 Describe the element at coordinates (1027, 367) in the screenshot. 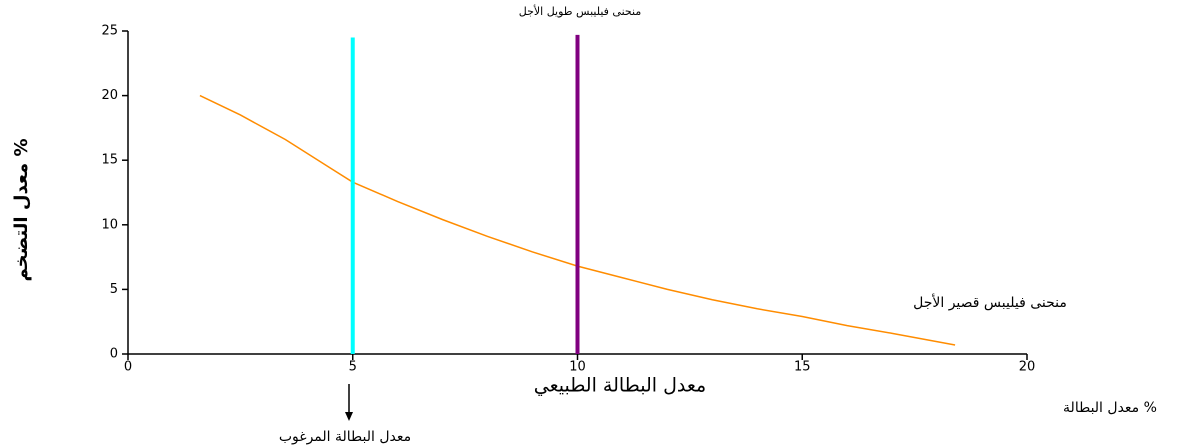

I see `x-tick-label: 20` at that location.